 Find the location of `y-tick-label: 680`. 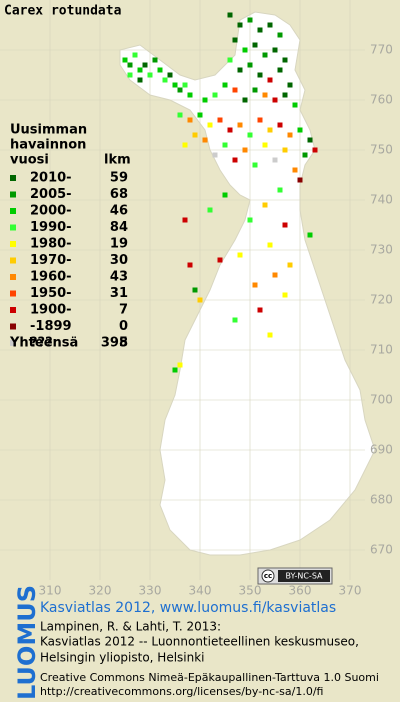

y-tick-label: 680 is located at coordinates (381, 500).